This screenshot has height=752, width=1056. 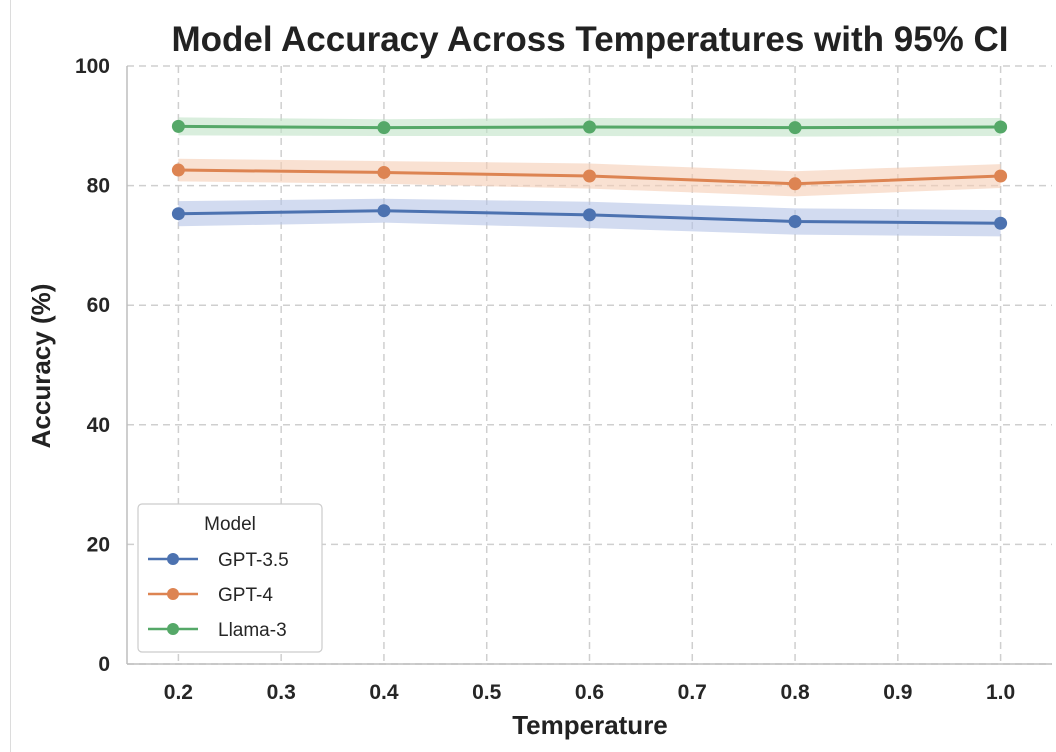 What do you see at coordinates (590, 725) in the screenshot?
I see `x-axis-title: Temperature` at bounding box center [590, 725].